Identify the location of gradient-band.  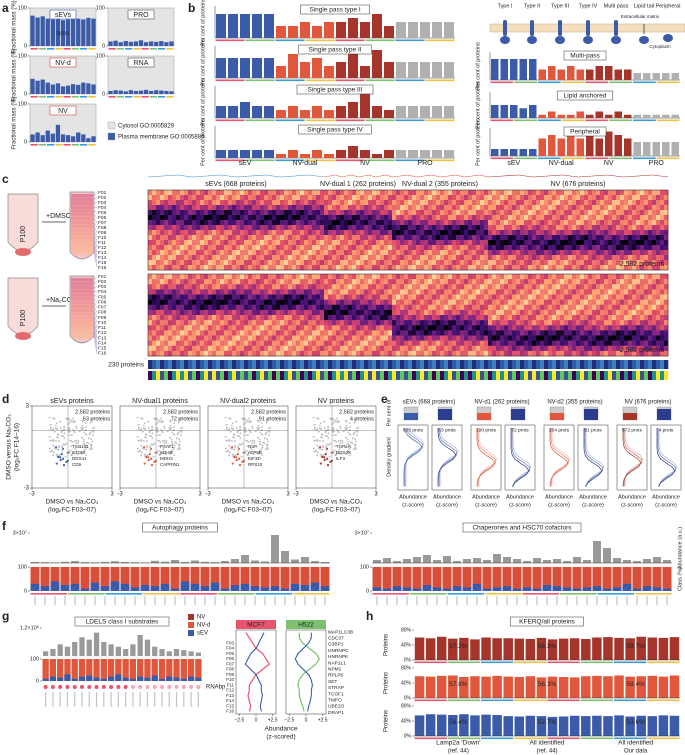
(82, 249).